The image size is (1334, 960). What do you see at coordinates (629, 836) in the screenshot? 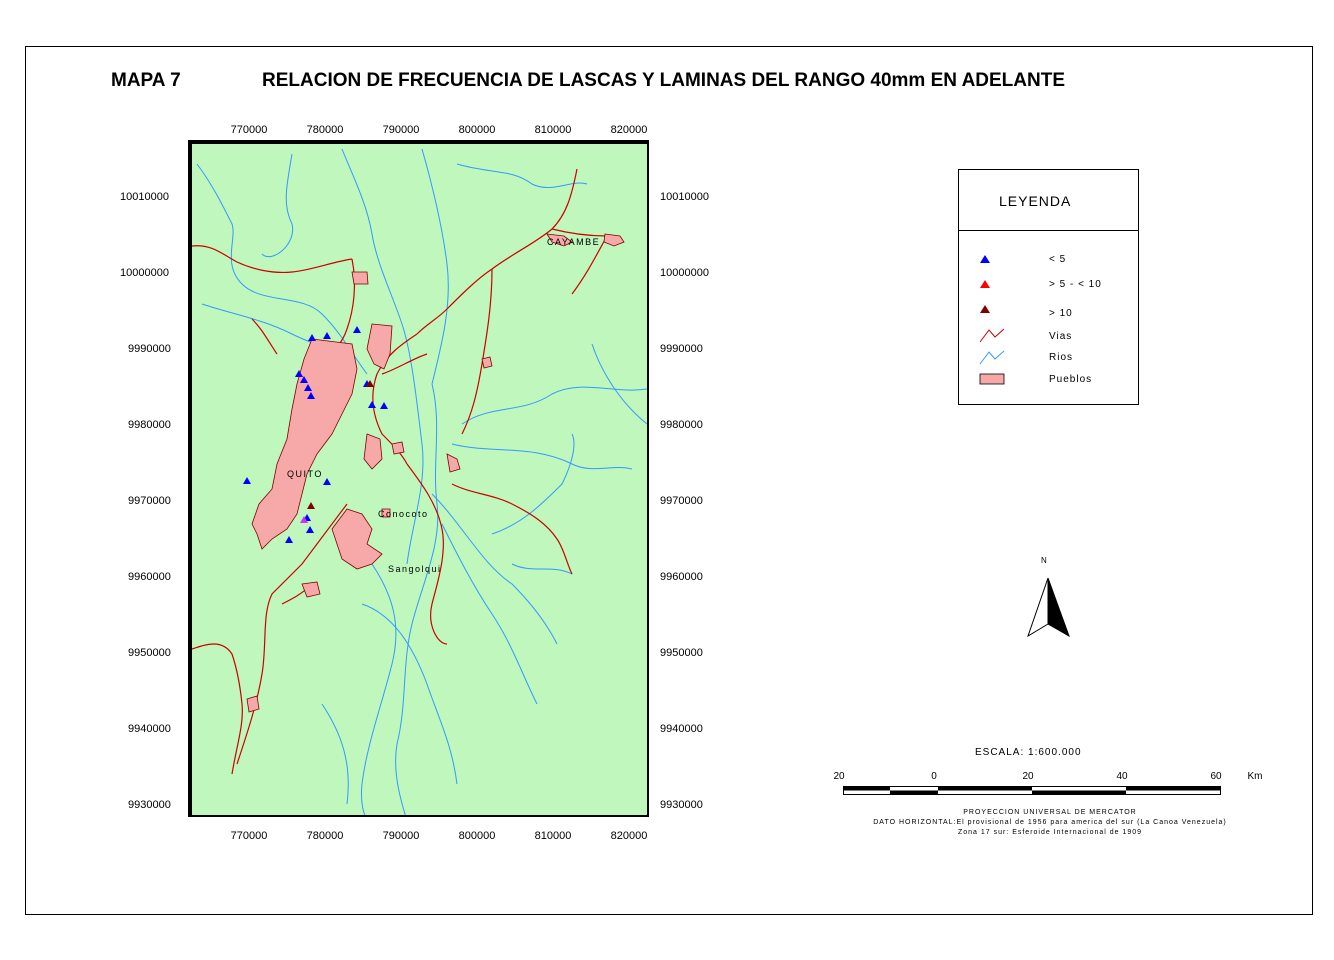
I see `x-tick-bottom: 820000` at bounding box center [629, 836].